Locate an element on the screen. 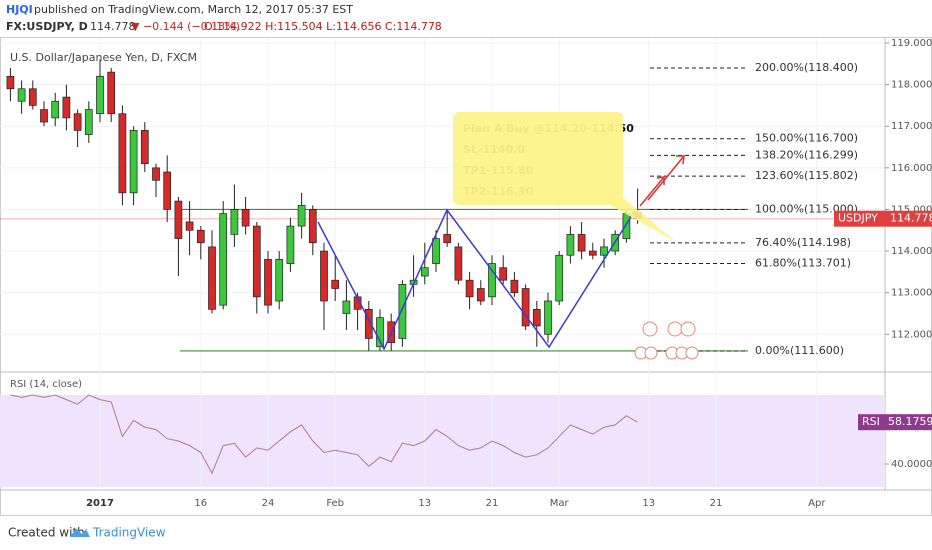  fib-label: 150.00%(116.700) is located at coordinates (806, 138).